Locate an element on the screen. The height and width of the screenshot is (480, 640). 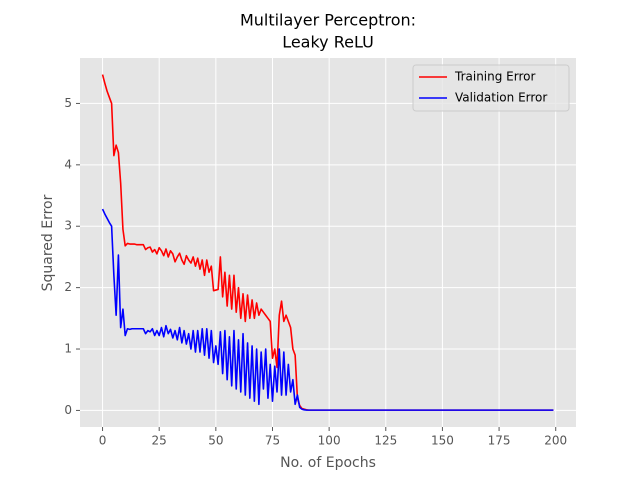
x-tick-label: 0 is located at coordinates (103, 441).